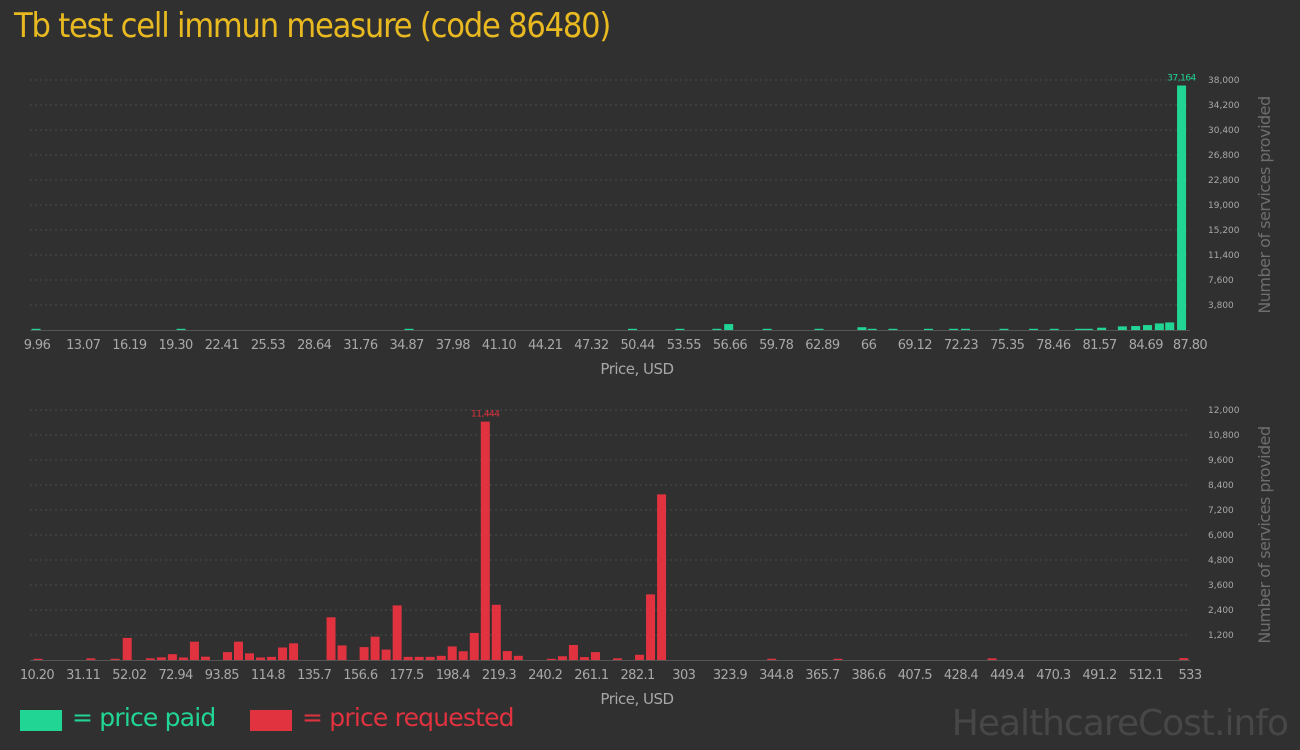 This screenshot has height=750, width=1300. What do you see at coordinates (868, 675) in the screenshot?
I see `requested-x-tick-label: 386.6` at bounding box center [868, 675].